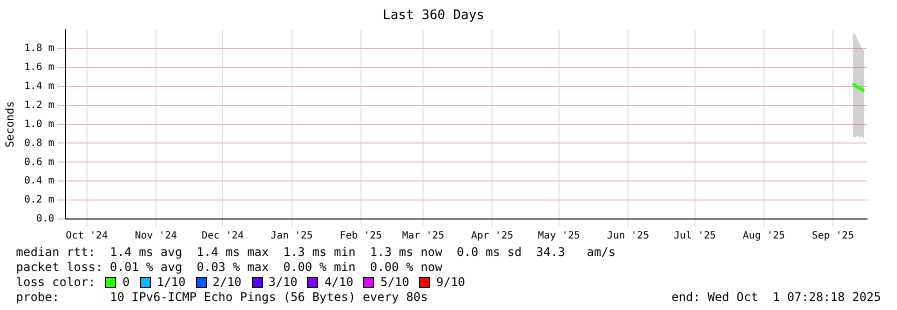  I want to click on text: median rtt: 1.4 ms avg 1.4 ms max 1.3 ms min 1.3 ms now 0.0 ms sd 34.3 am/s, so click(316, 252).